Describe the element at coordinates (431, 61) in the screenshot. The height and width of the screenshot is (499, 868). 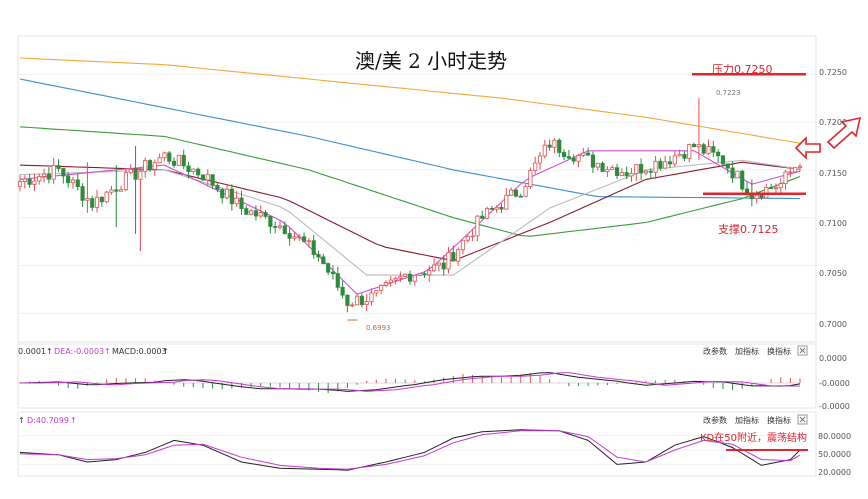
I see `chart-title: 澳/美 2 小时走势` at that location.